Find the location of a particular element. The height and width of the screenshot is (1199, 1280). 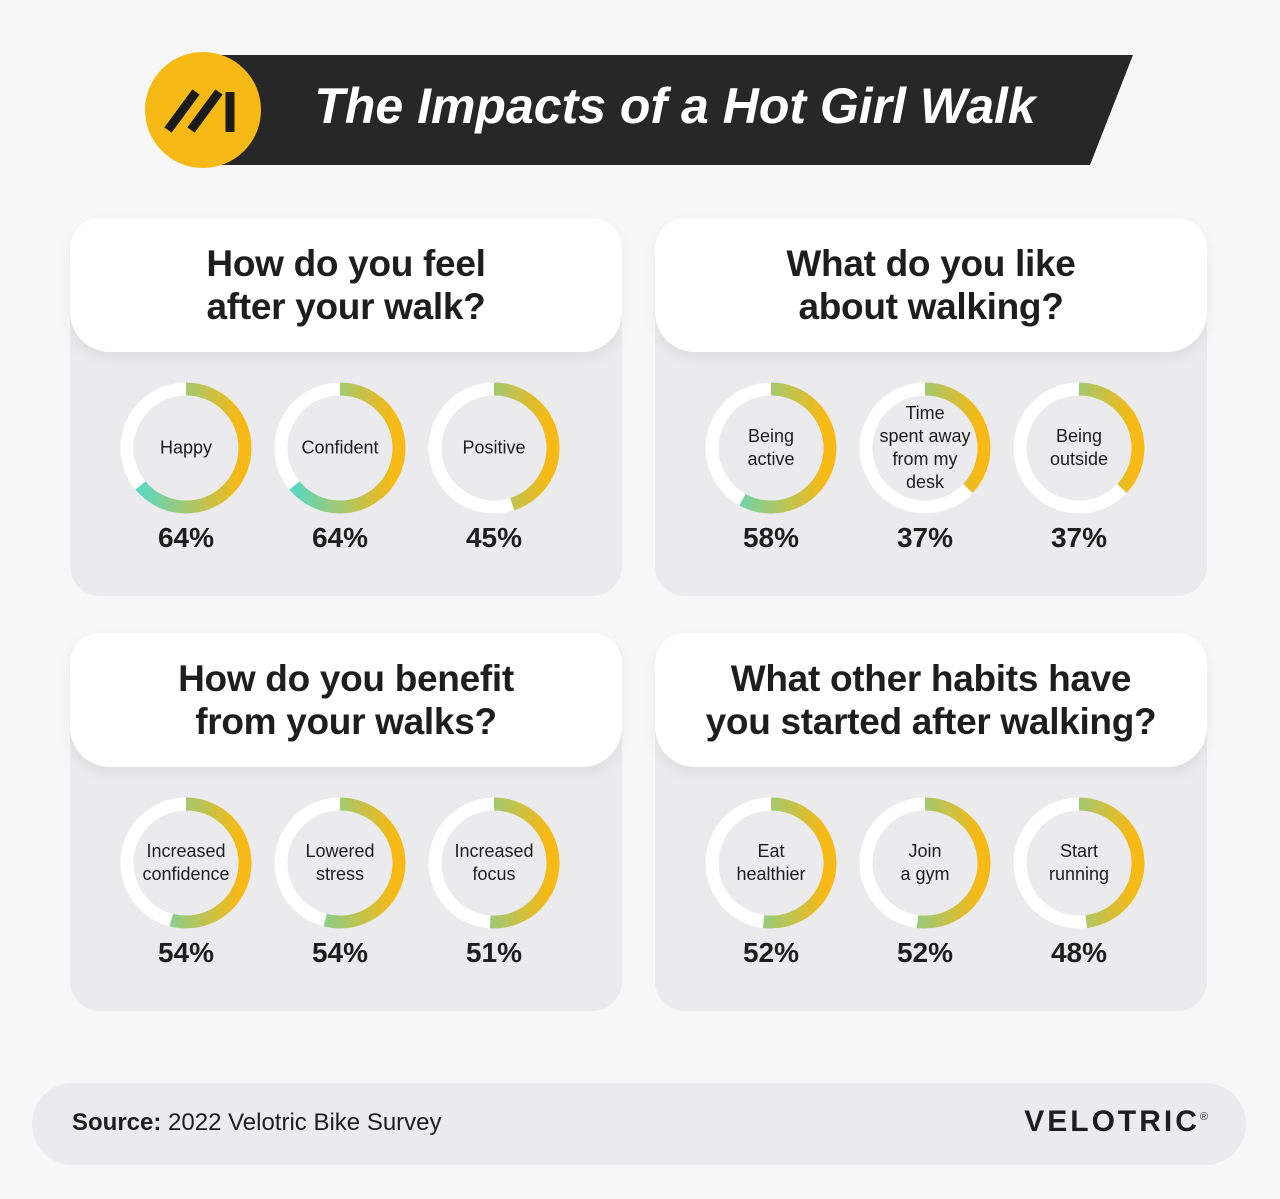

ring-label: Time spent away from my desk is located at coordinates (925, 447).